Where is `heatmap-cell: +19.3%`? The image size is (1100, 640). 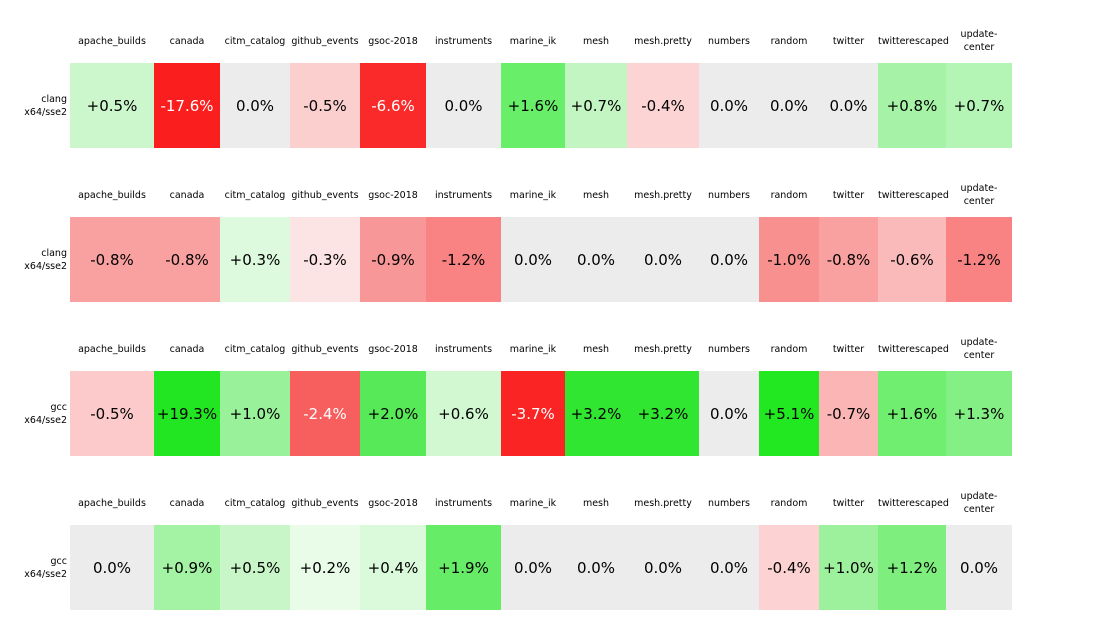 heatmap-cell: +19.3% is located at coordinates (187, 413).